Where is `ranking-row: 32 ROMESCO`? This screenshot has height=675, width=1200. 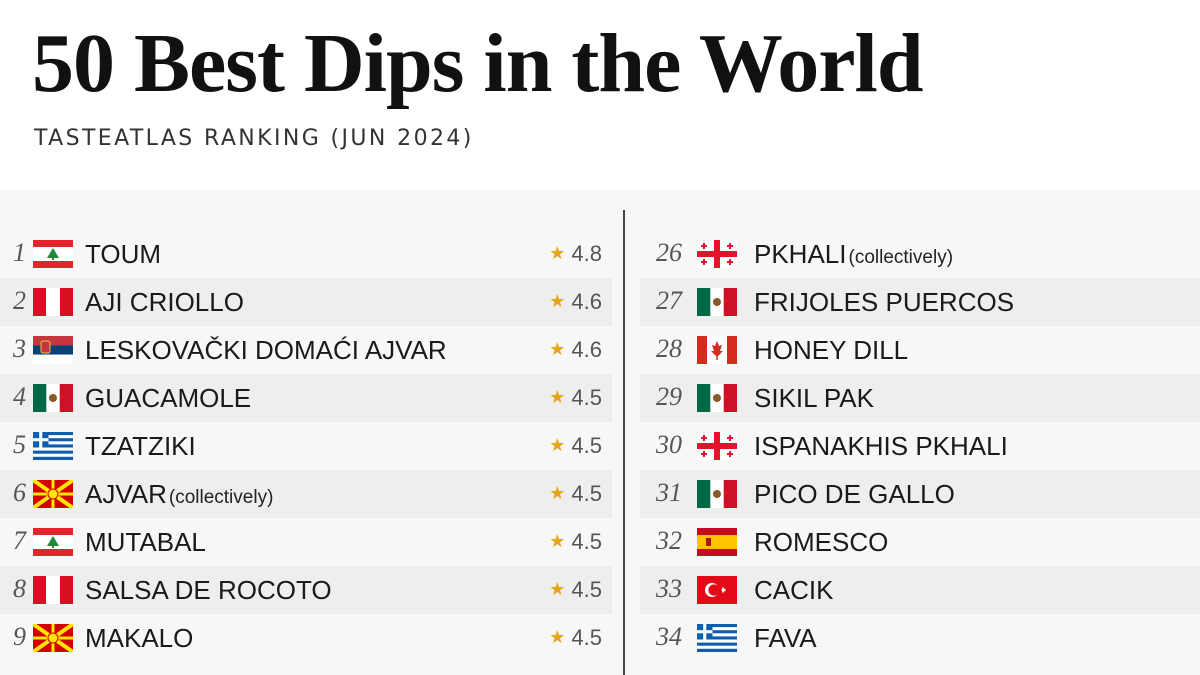 ranking-row: 32 ROMESCO is located at coordinates (920, 542).